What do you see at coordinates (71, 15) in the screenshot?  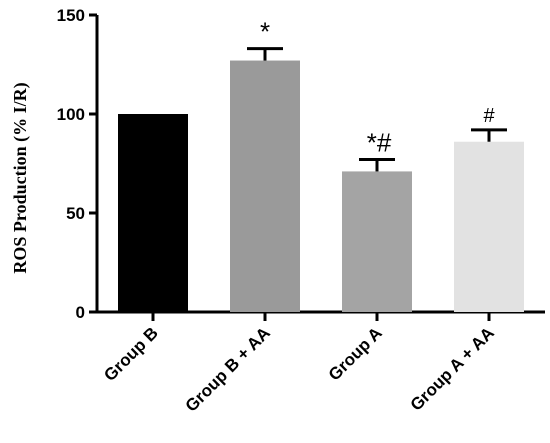 I see `y-tick-label: 150` at bounding box center [71, 15].